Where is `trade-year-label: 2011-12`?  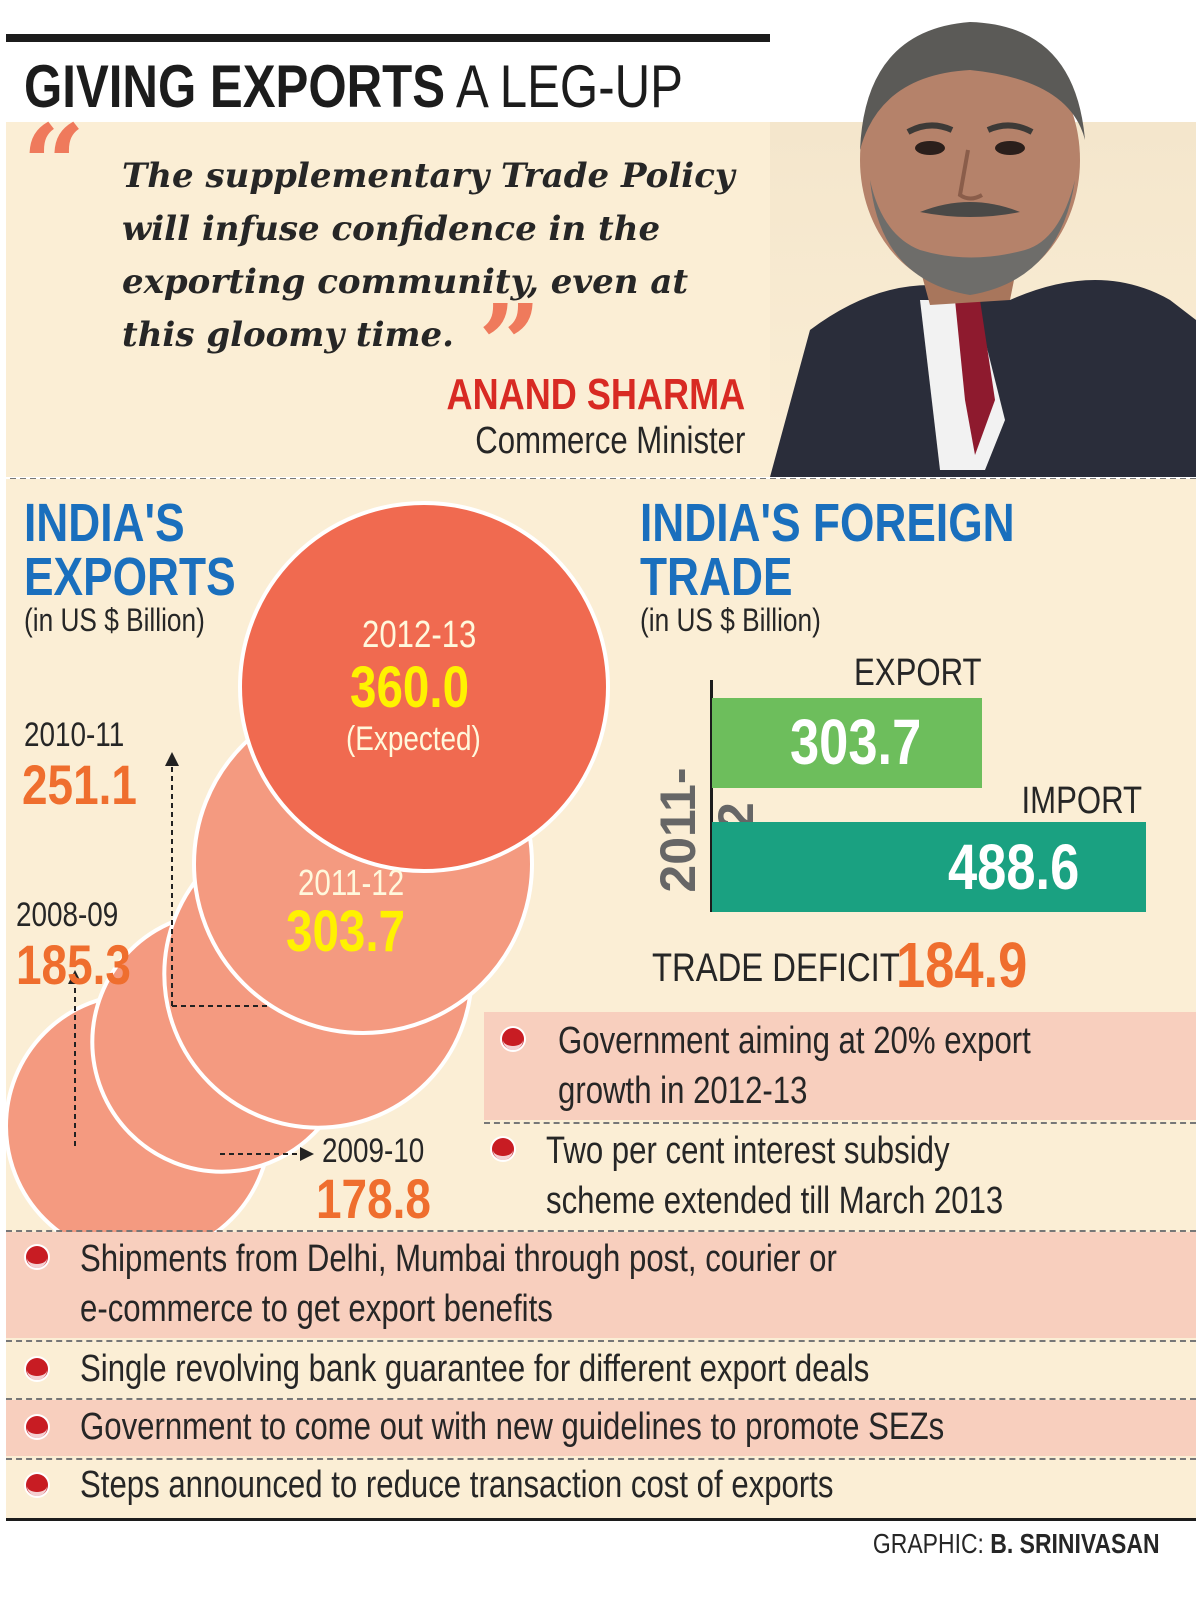
trade-year-label: 2011-12 is located at coordinates (707, 830).